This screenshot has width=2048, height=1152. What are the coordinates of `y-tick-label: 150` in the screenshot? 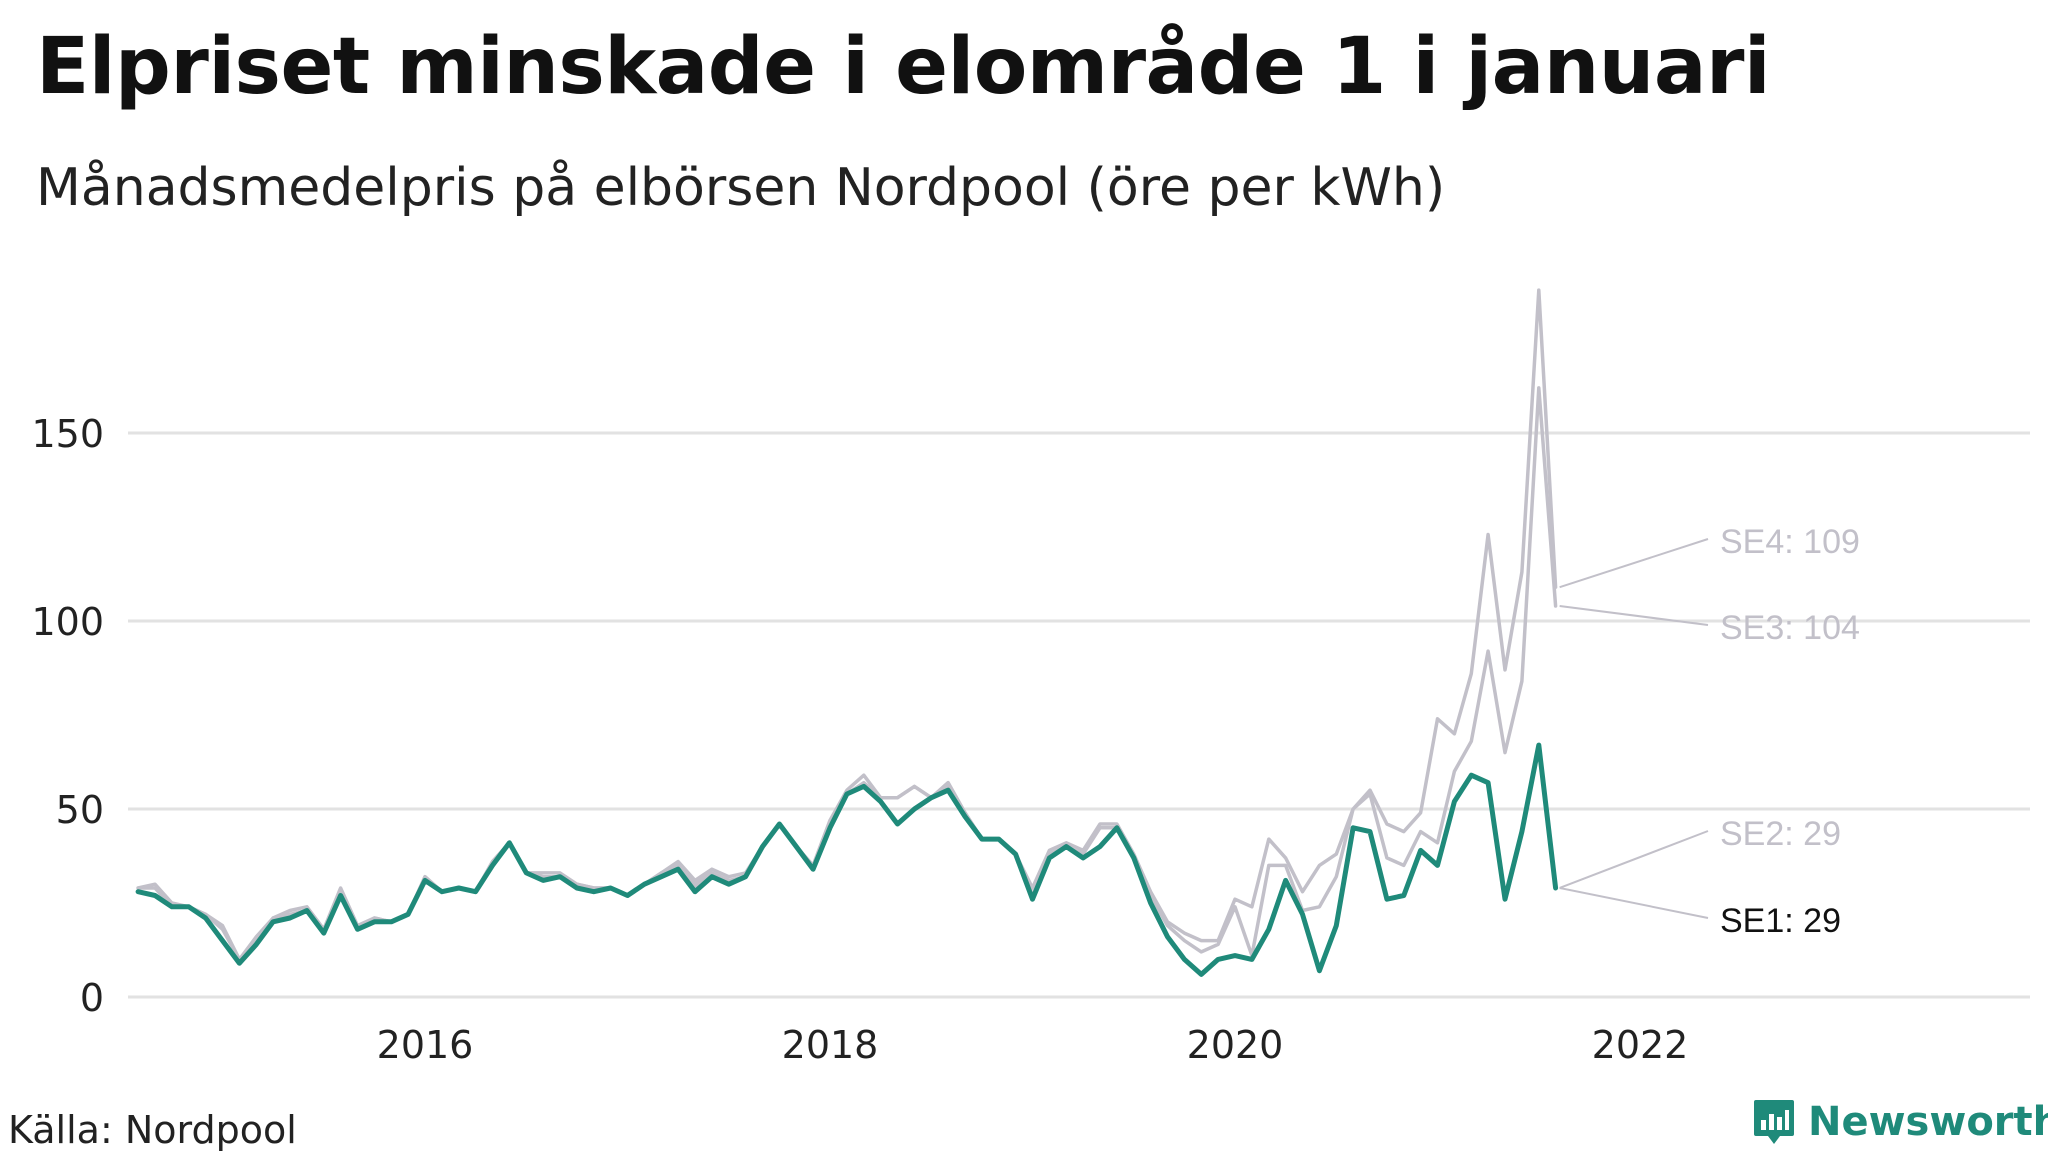 It's located at (67, 434).